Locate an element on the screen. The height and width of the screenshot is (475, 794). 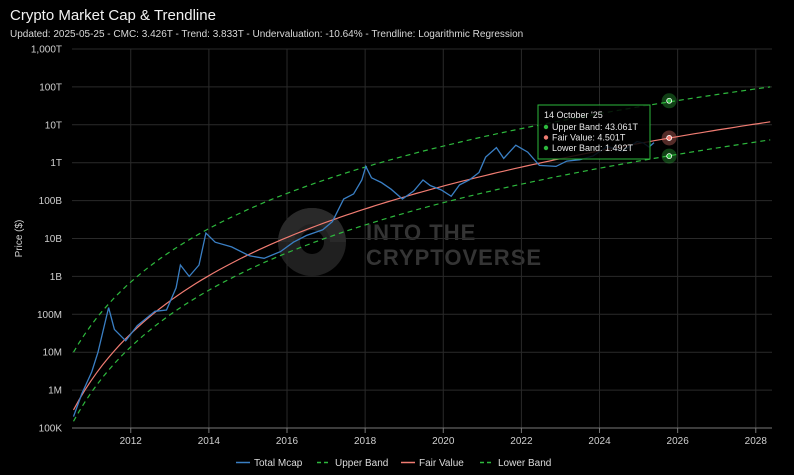
y-axis: 100K 1M 10M 100M 1B 10B 100B 1T 10T 100T 1,000T is located at coordinates (46, 240).